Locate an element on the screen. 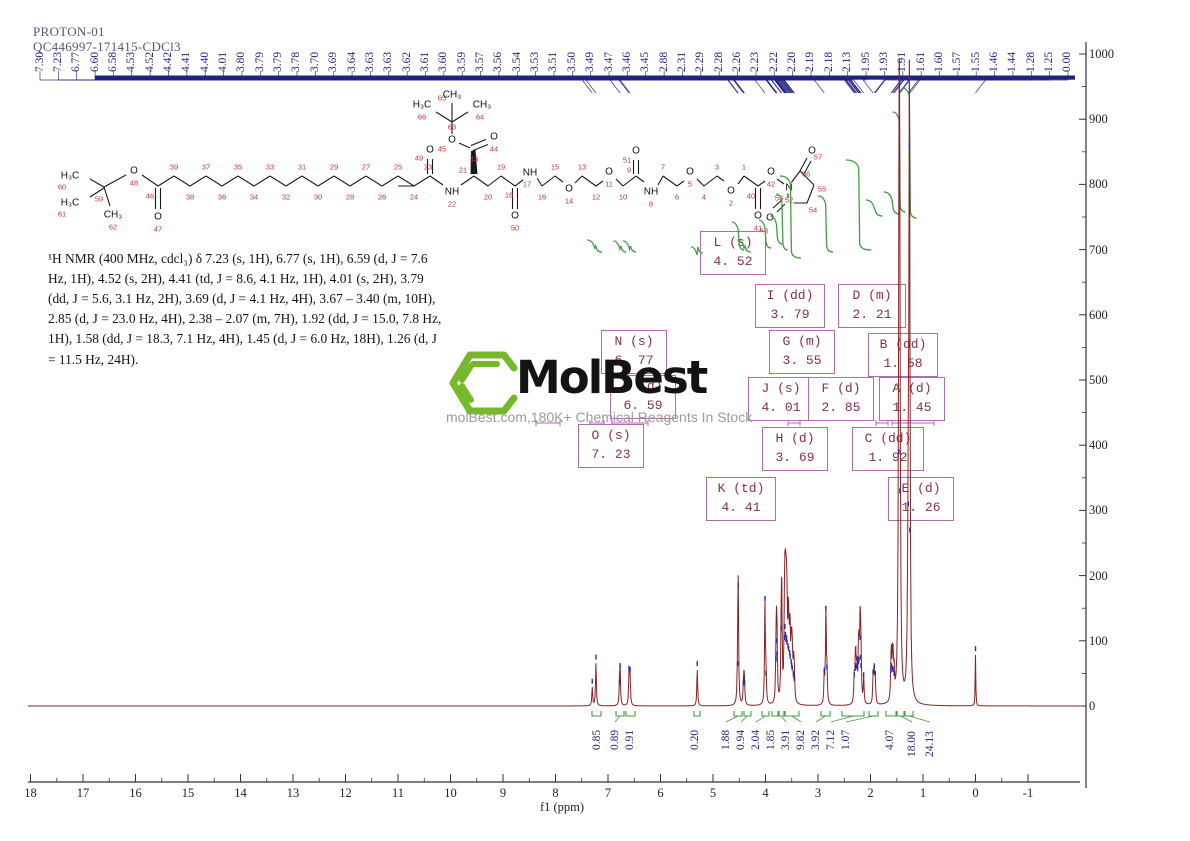  y-axis-tick-label: 500 is located at coordinates (1098, 380).